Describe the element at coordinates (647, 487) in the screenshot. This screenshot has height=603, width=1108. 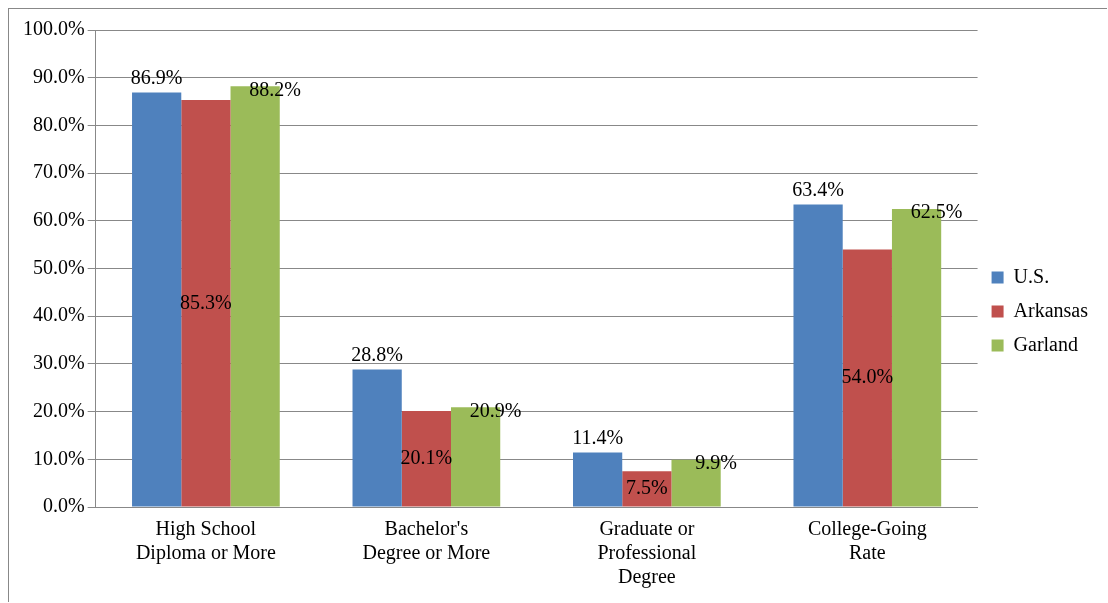
I see `data-label: 7.5%` at that location.